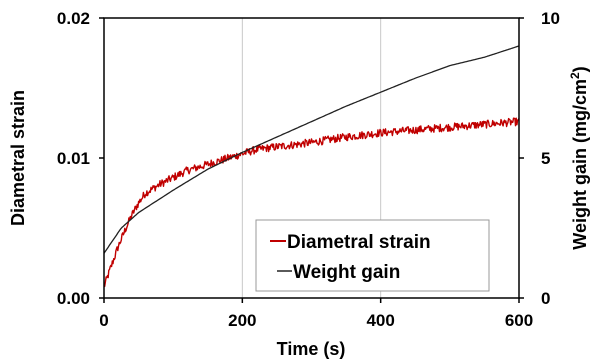 Image resolution: width=594 pixels, height=360 pixels. I want to click on y2-tick-label: 5, so click(545, 158).